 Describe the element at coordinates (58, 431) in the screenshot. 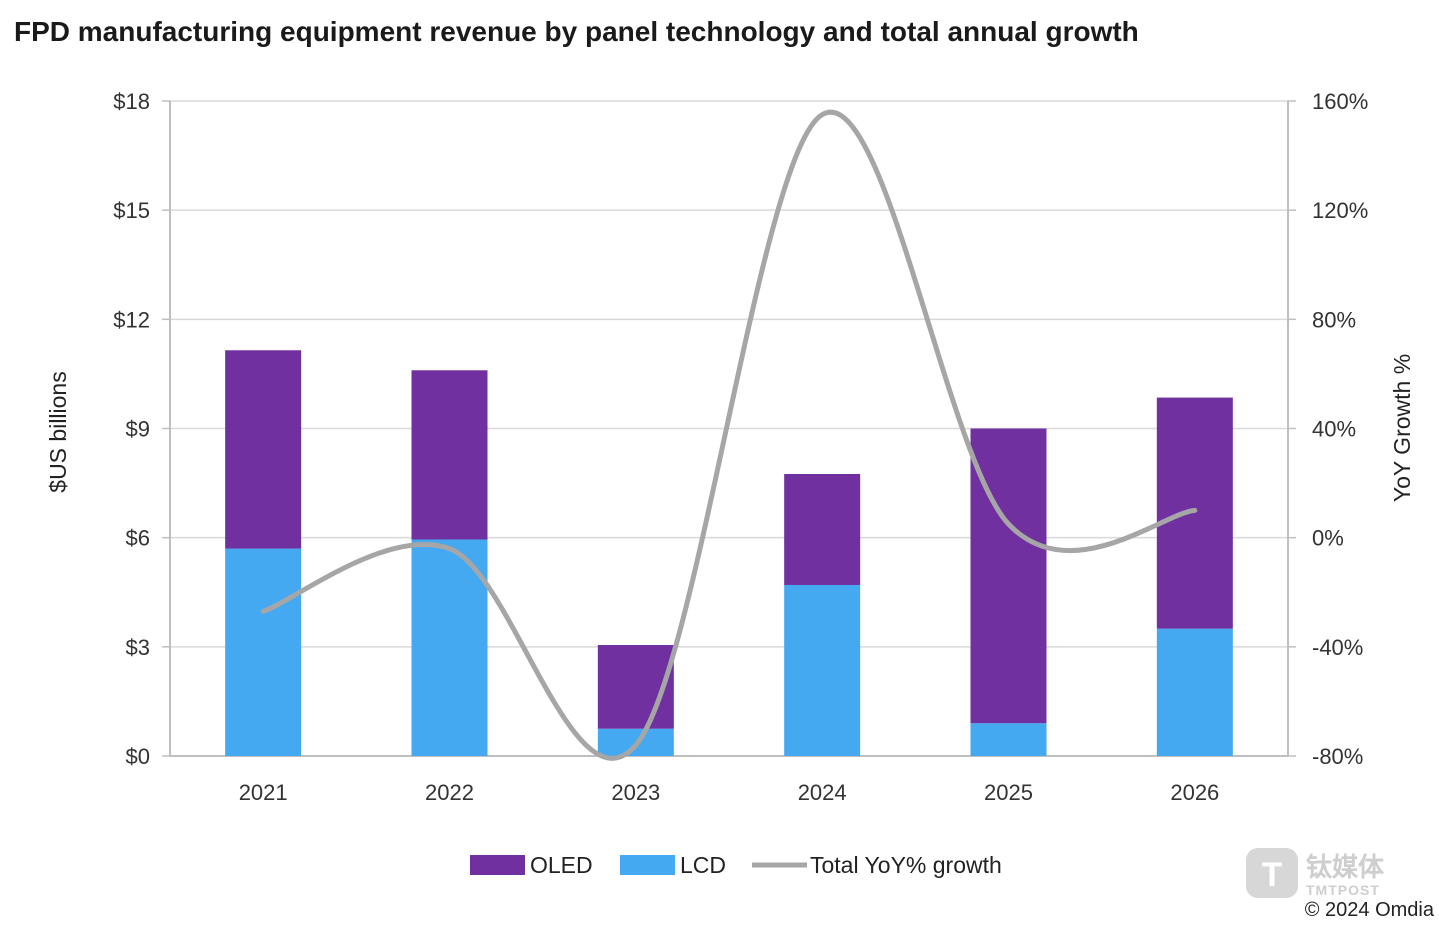

I see `y-axis-title: $US billions` at that location.